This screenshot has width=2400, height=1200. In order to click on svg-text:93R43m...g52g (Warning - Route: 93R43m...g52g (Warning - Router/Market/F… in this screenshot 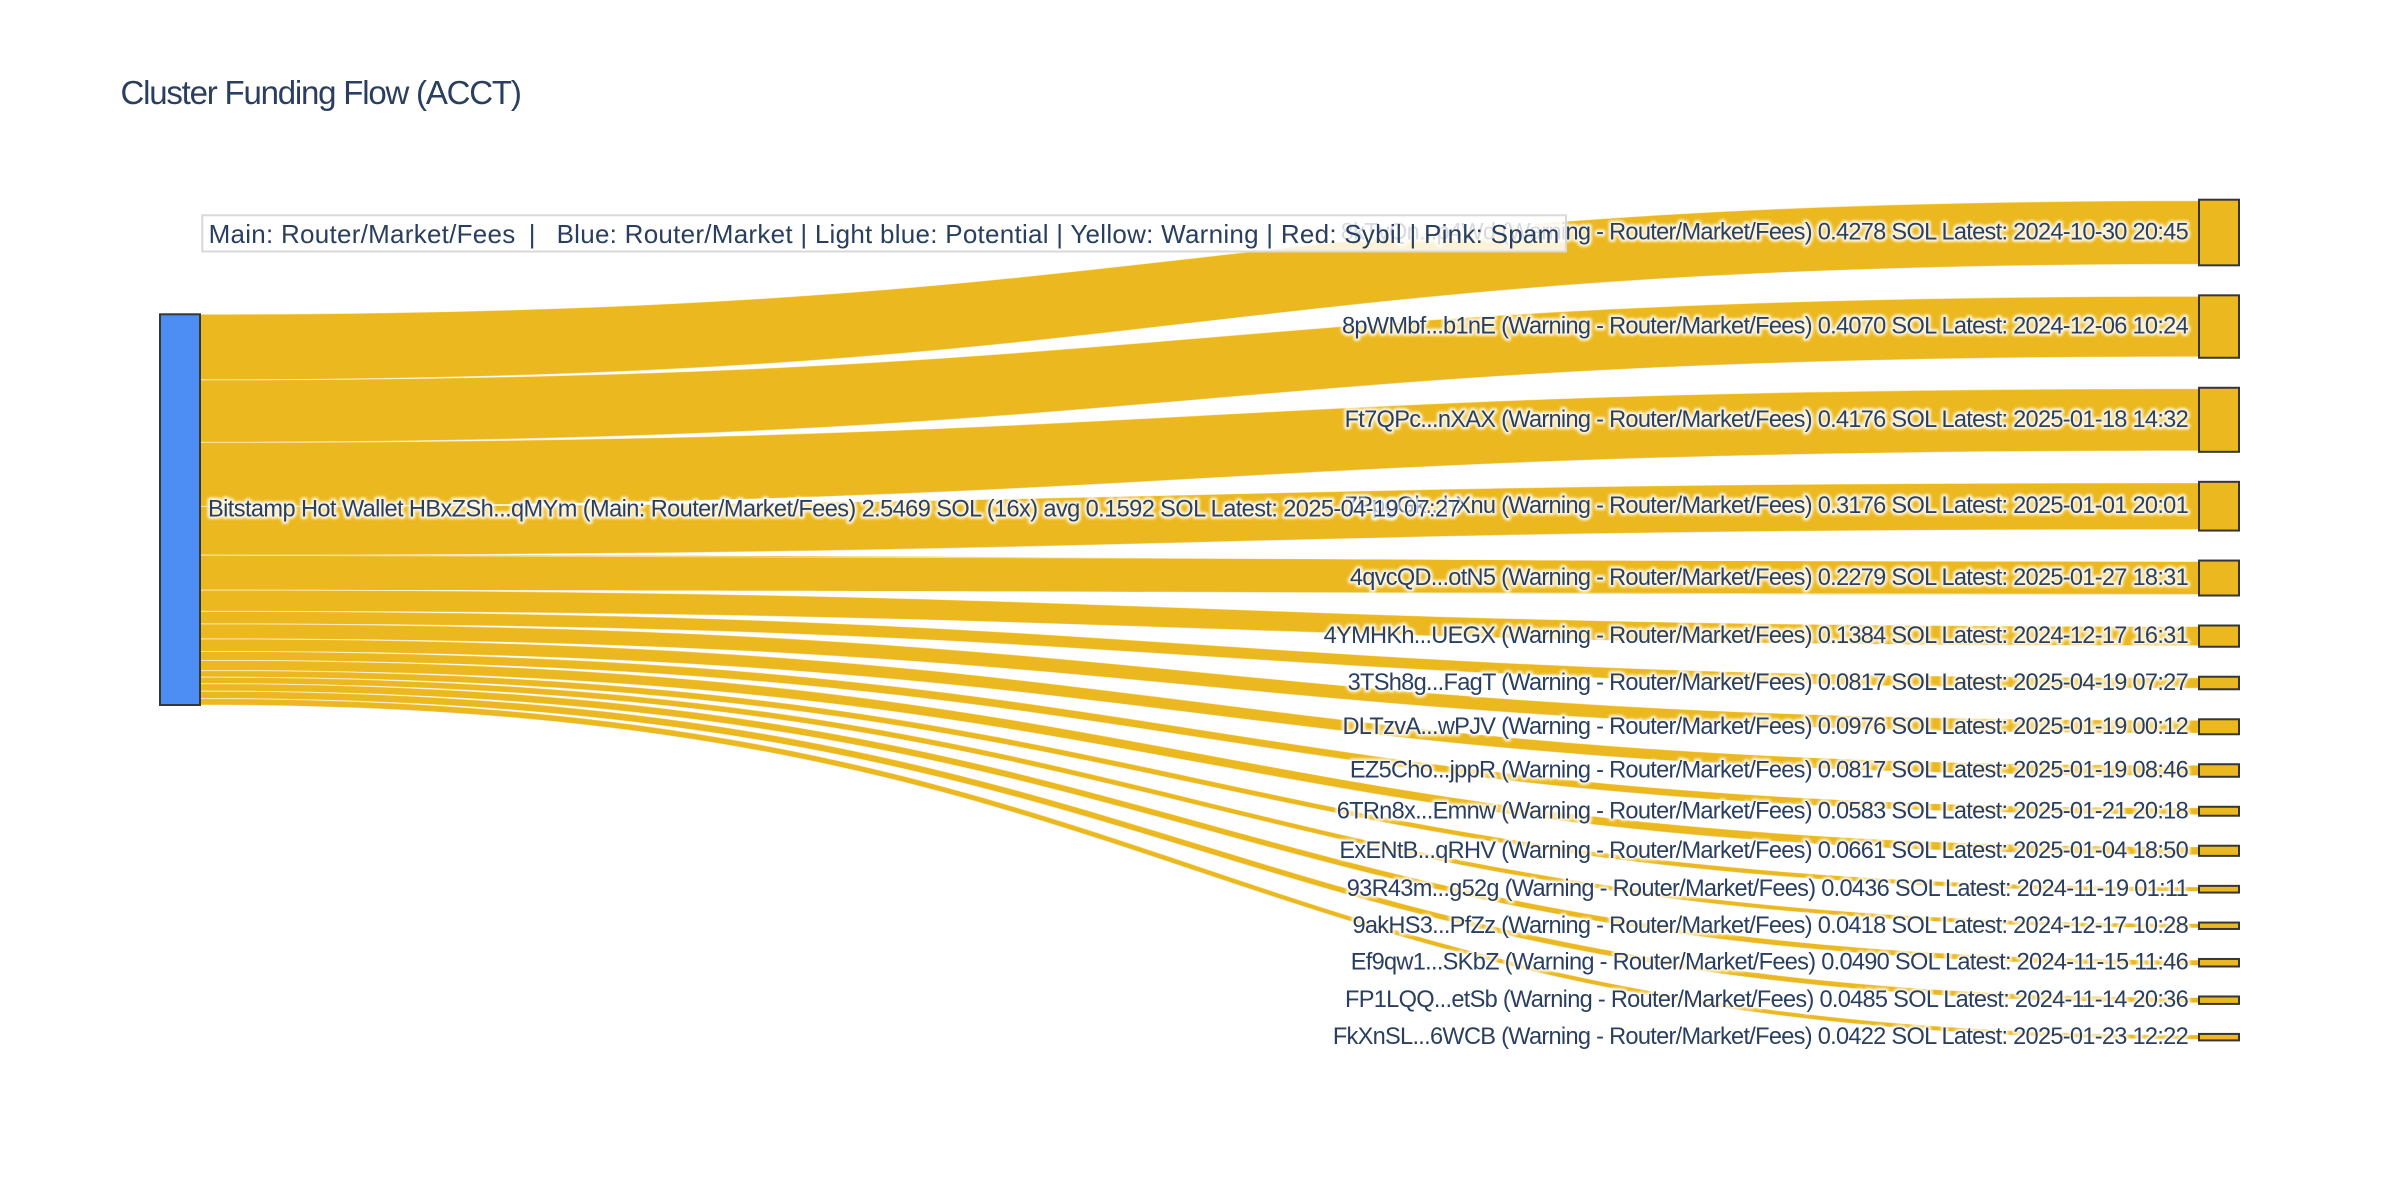, I will do `click(1767, 889)`.